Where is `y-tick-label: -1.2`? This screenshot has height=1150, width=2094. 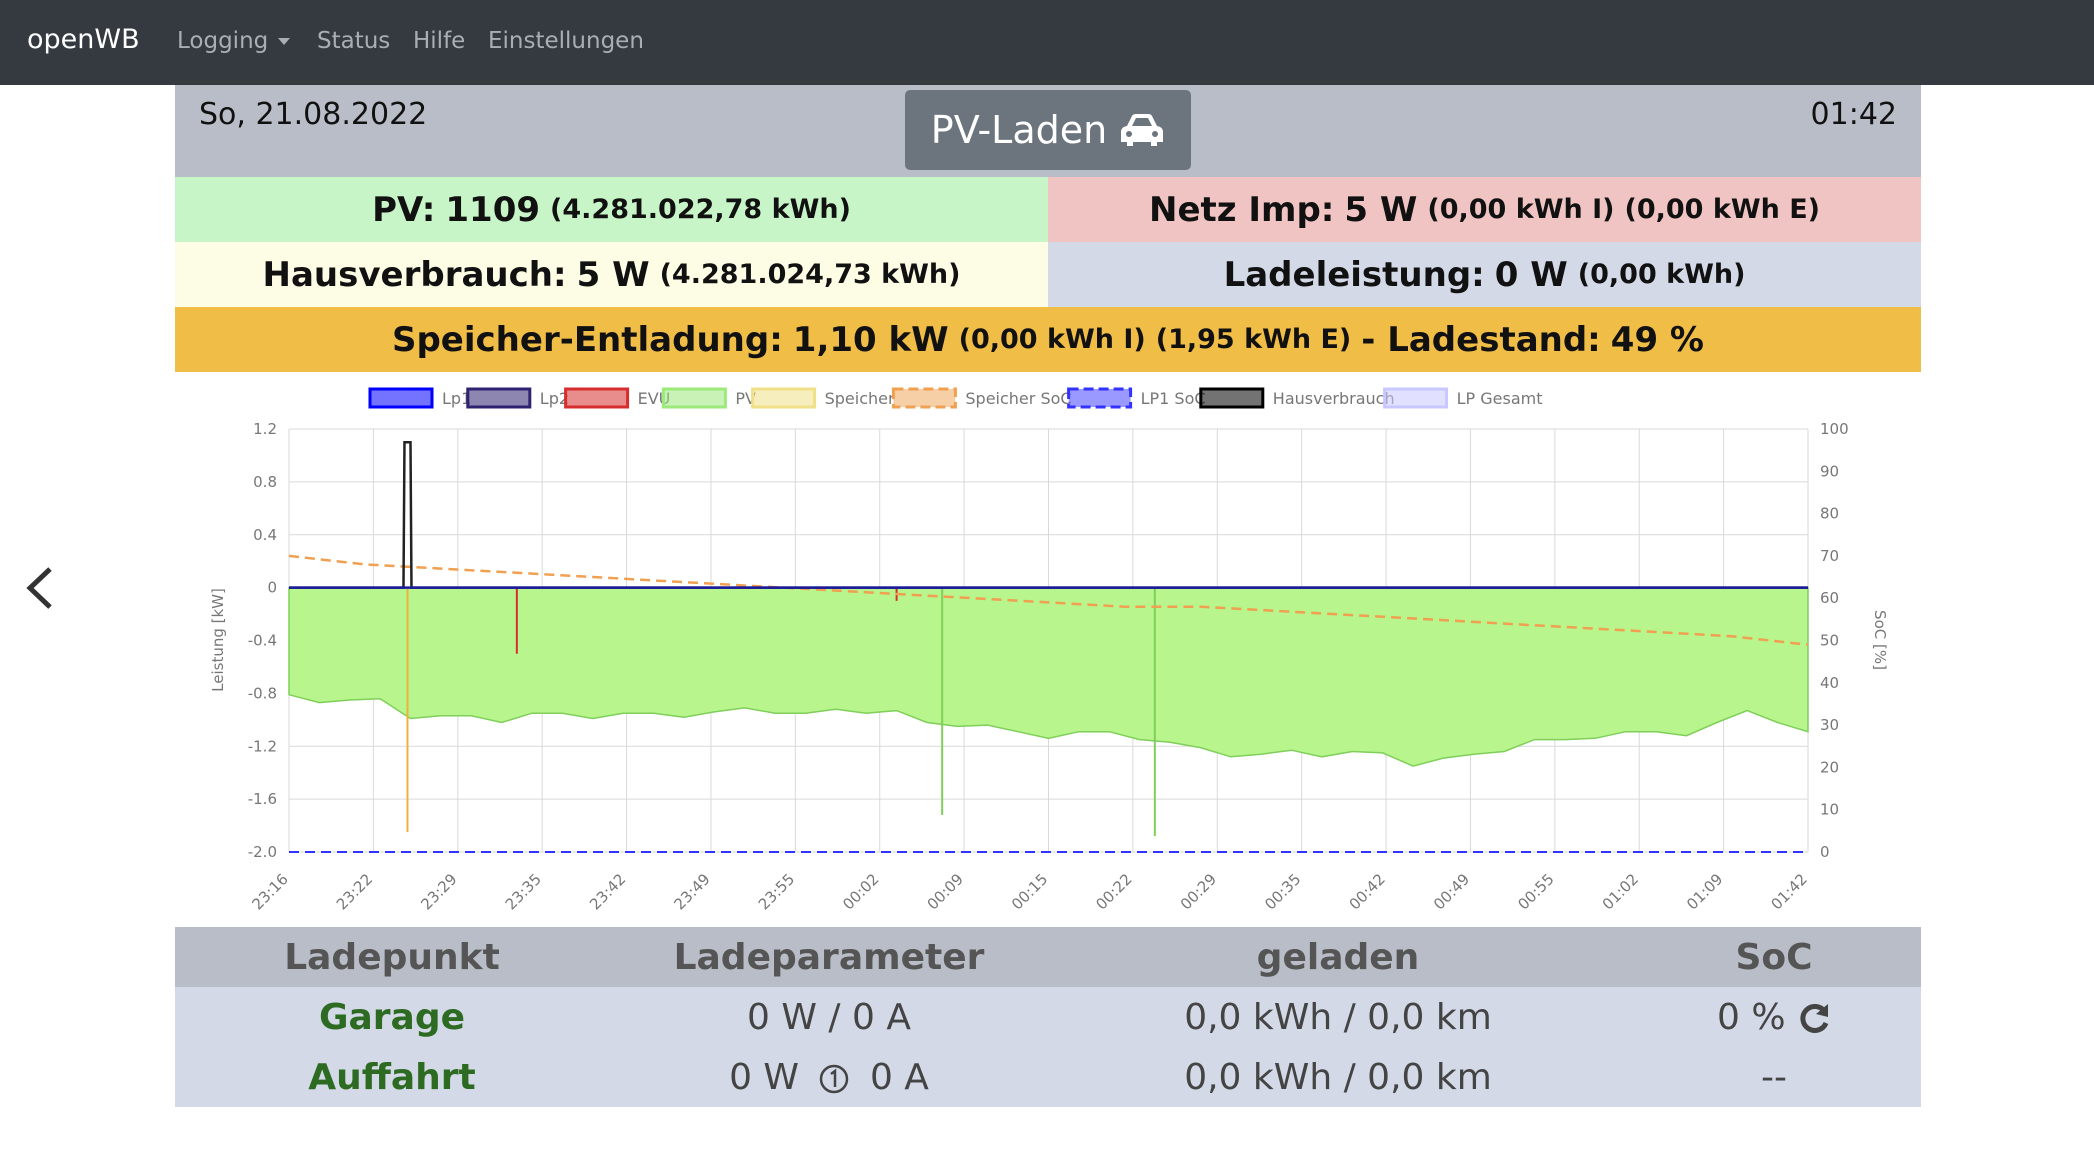
y-tick-label: -1.2 is located at coordinates (262, 746).